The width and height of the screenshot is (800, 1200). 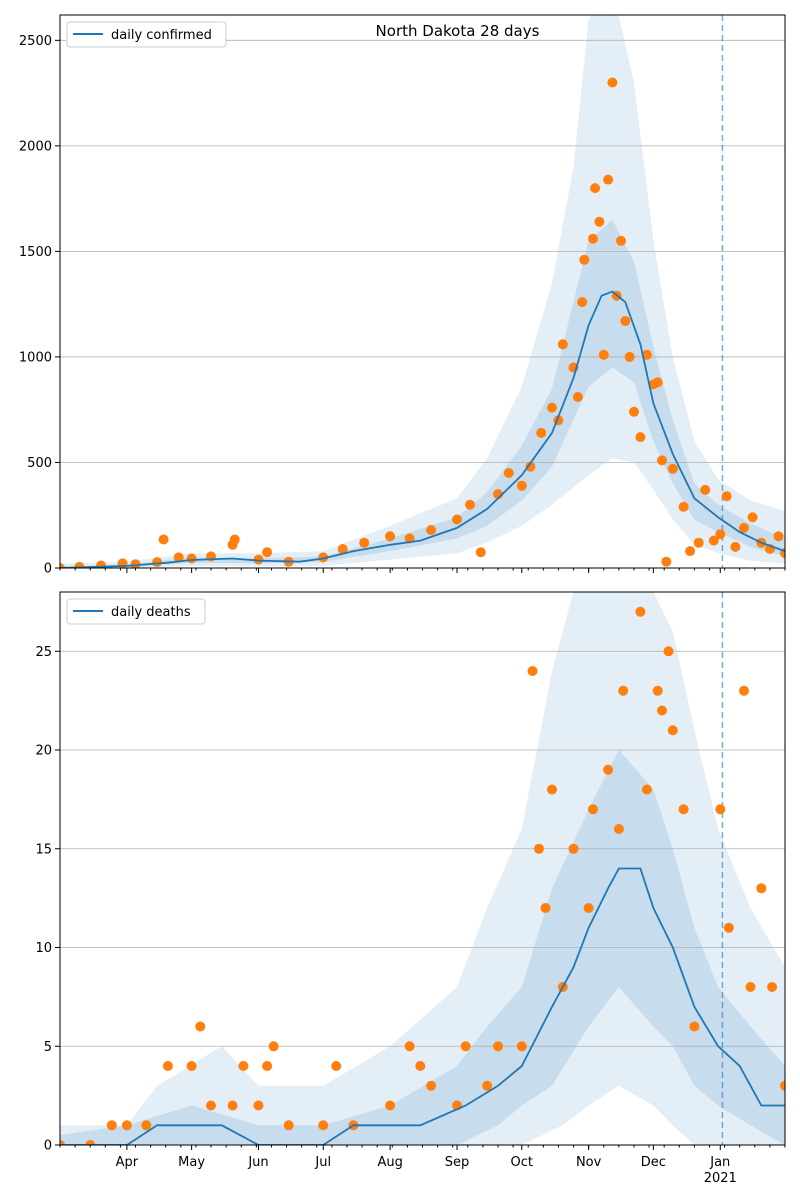 What do you see at coordinates (39, 463) in the screenshot?
I see `y-tick-label: 500` at bounding box center [39, 463].